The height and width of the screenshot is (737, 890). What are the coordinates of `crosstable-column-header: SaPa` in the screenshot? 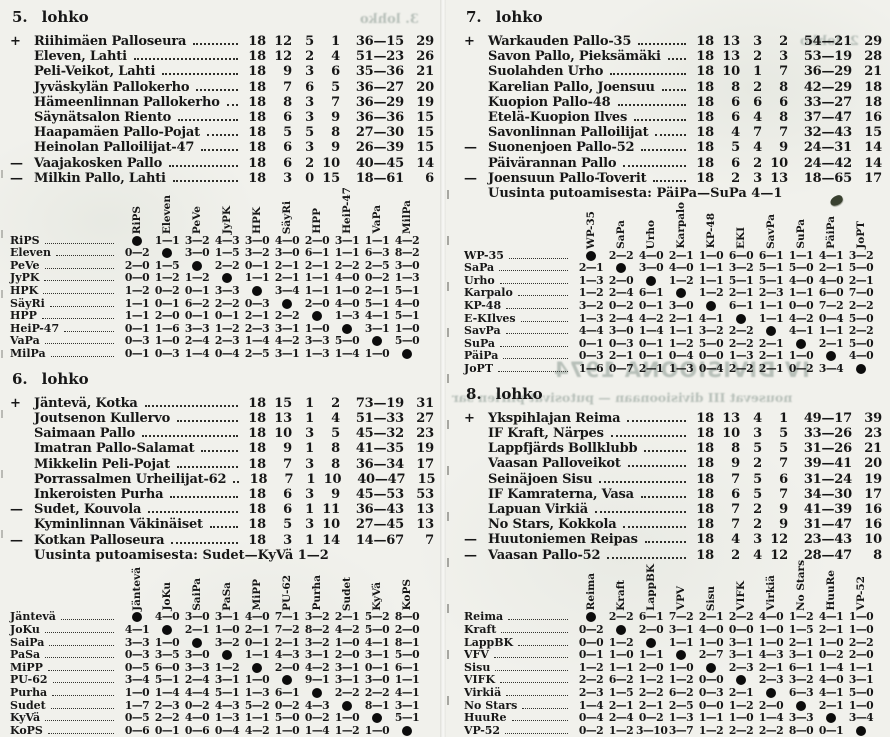 It's located at (621, 228).